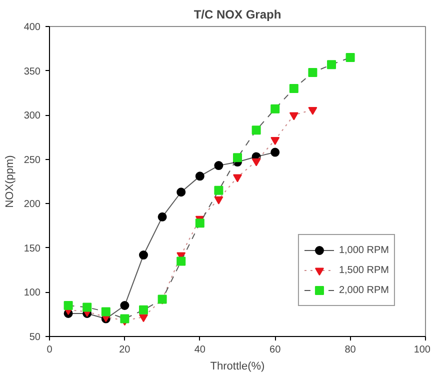 Image resolution: width=442 pixels, height=382 pixels. What do you see at coordinates (363, 250) in the screenshot?
I see `legend-label: 1,000 RPM` at bounding box center [363, 250].